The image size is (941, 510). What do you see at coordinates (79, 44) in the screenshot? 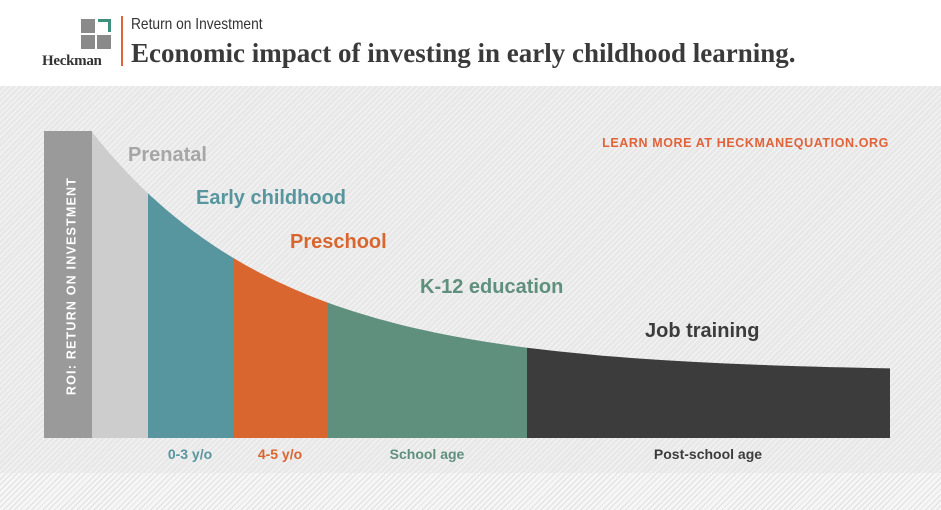
I see `heckman-logo: Heckman` at bounding box center [79, 44].